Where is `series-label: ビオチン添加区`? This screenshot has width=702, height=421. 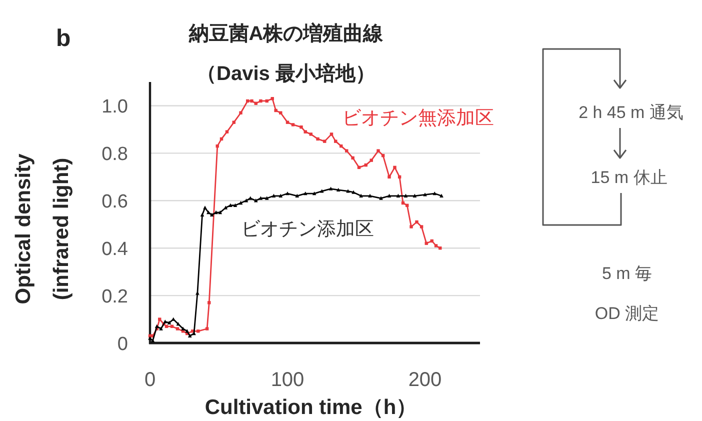 series-label: ビオチン添加区 is located at coordinates (307, 229).